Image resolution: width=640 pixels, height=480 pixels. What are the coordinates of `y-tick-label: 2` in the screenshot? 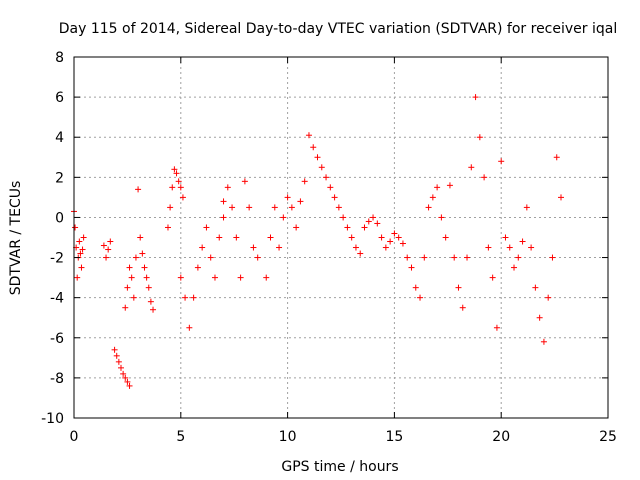 It's located at (59, 178).